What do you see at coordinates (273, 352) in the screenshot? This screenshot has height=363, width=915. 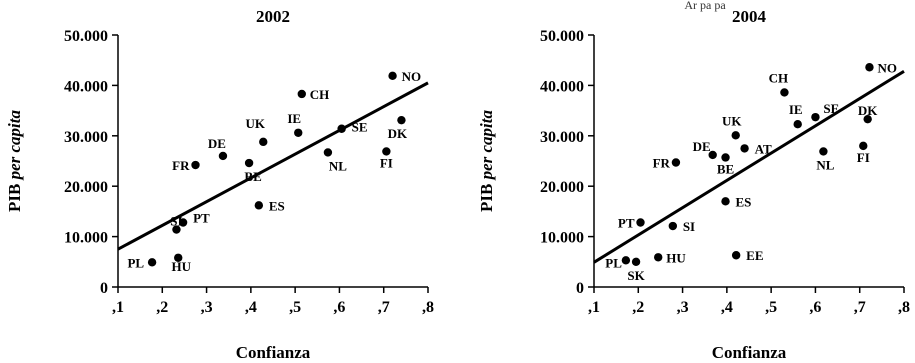 I see `x-axis-label: Confianza` at bounding box center [273, 352].